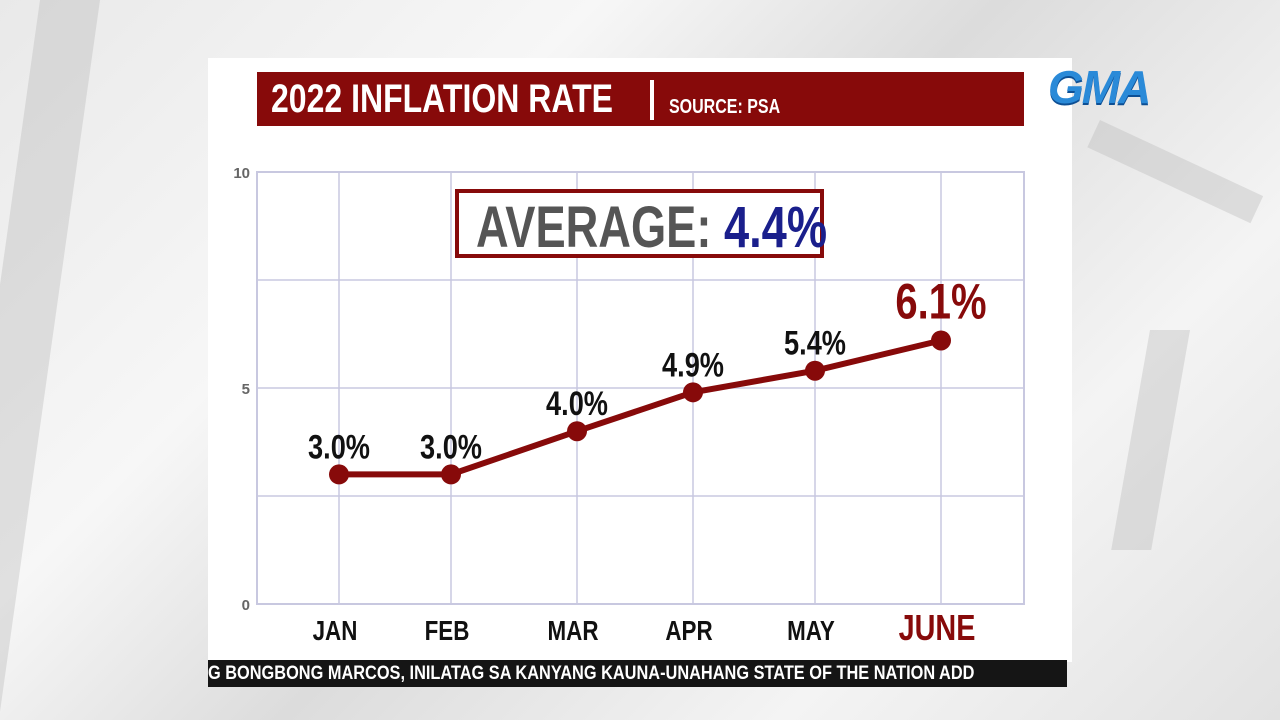  Describe the element at coordinates (815, 343) in the screenshot. I see `data-label: 5.4%` at that location.